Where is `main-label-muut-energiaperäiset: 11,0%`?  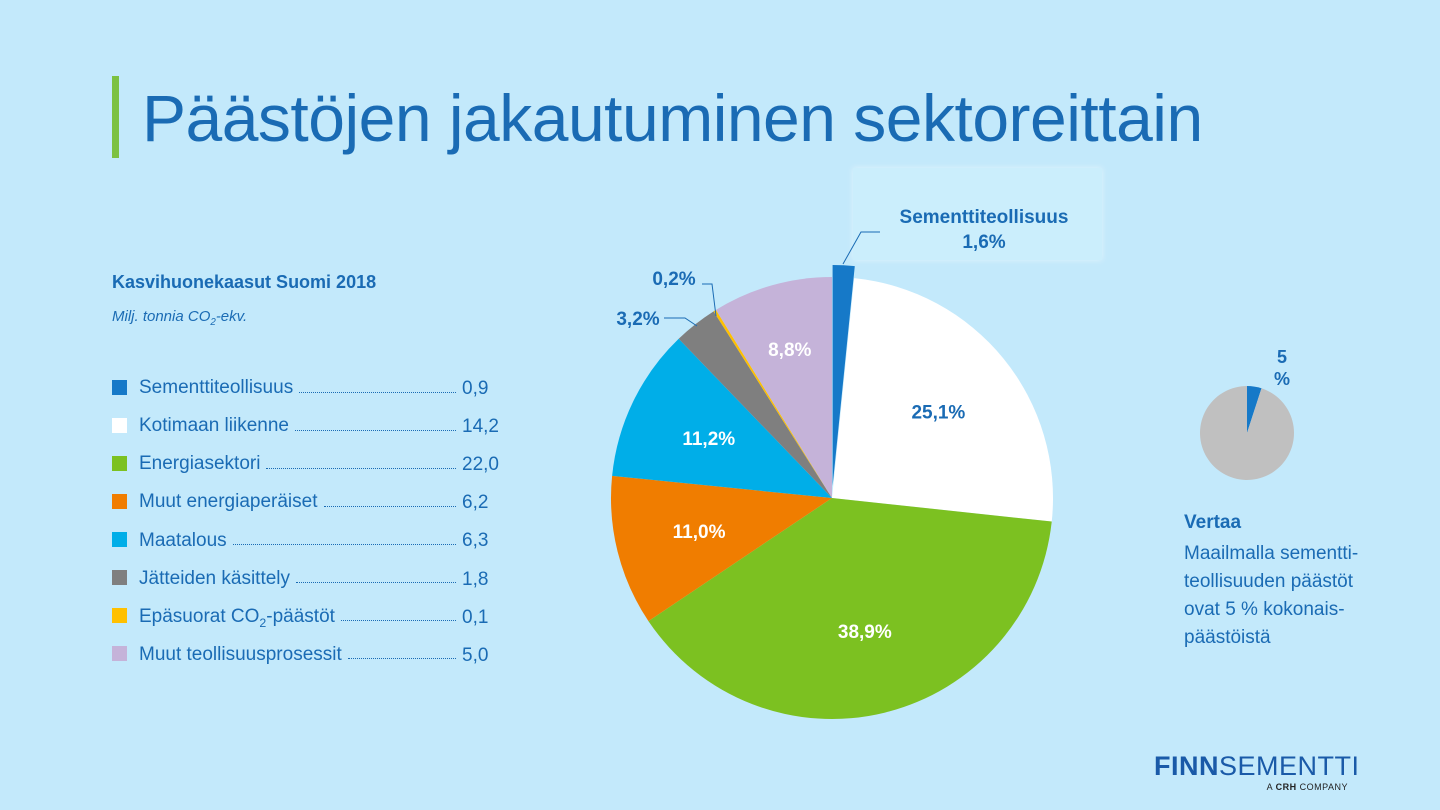
main-label-muut-energiaperäiset: 11,0% is located at coordinates (699, 532).